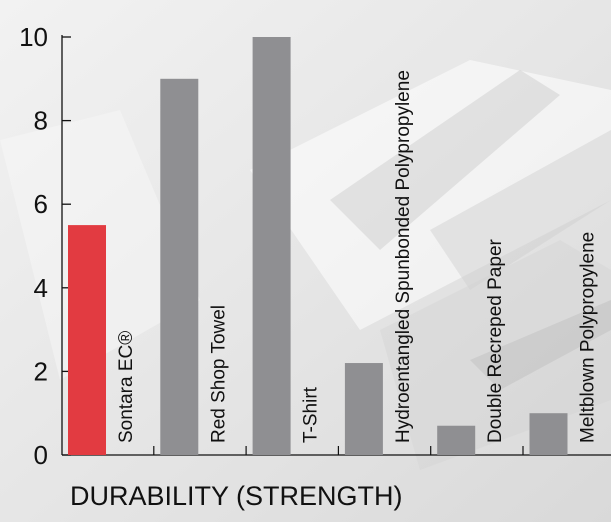 The image size is (611, 522). I want to click on category-label: Meltblown Polypropylene, so click(588, 337).